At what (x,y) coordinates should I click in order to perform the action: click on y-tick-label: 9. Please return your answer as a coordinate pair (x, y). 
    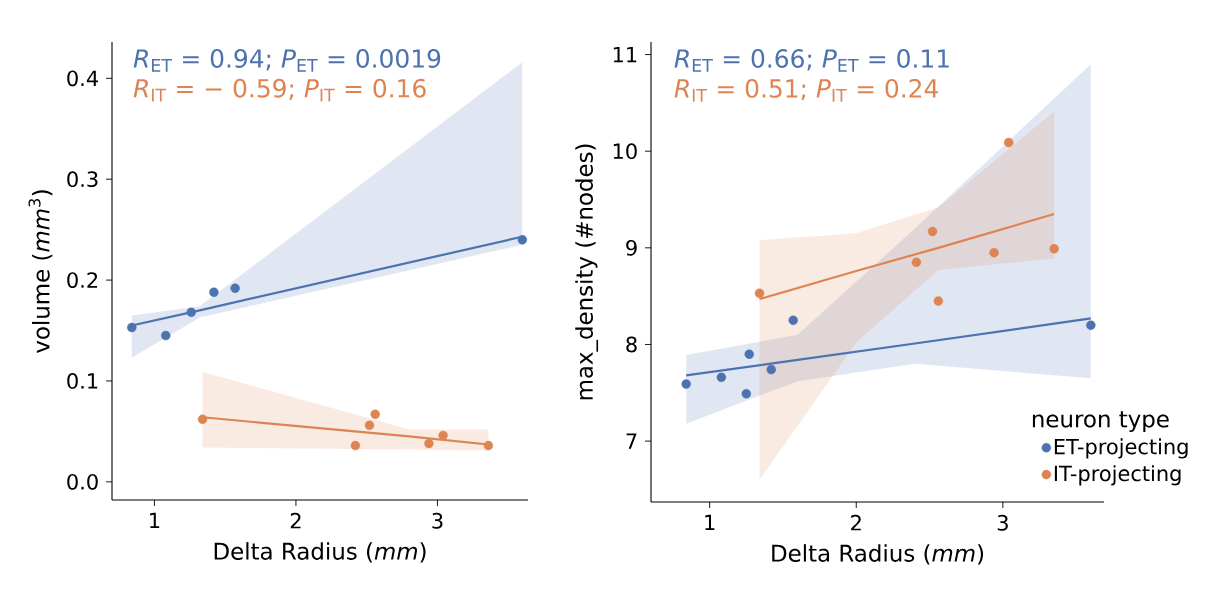
    Looking at the image, I should click on (631, 247).